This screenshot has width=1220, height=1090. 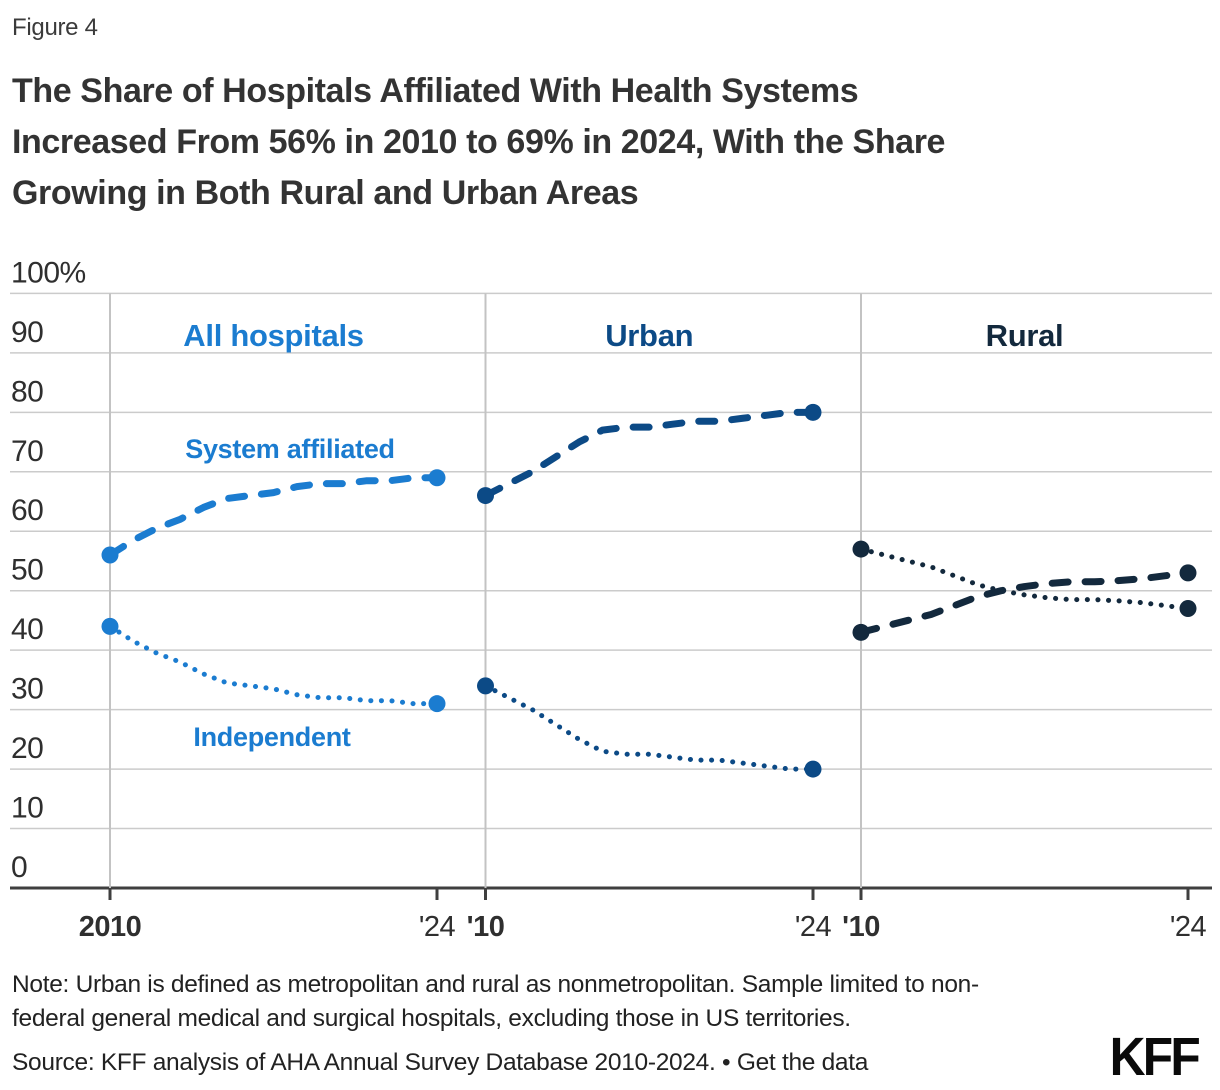 I want to click on x-axis-label-rural-0: '10, so click(x=861, y=927).